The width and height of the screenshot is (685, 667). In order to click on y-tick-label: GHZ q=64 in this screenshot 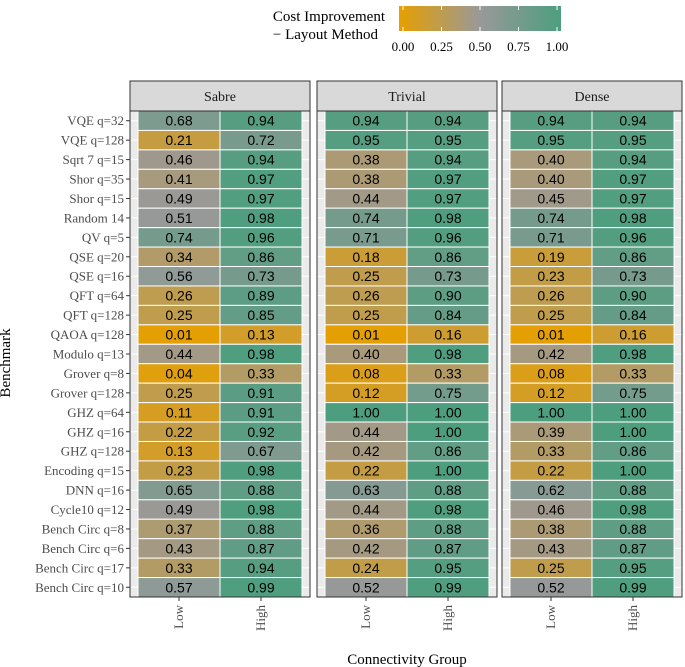, I will do `click(95, 412)`.